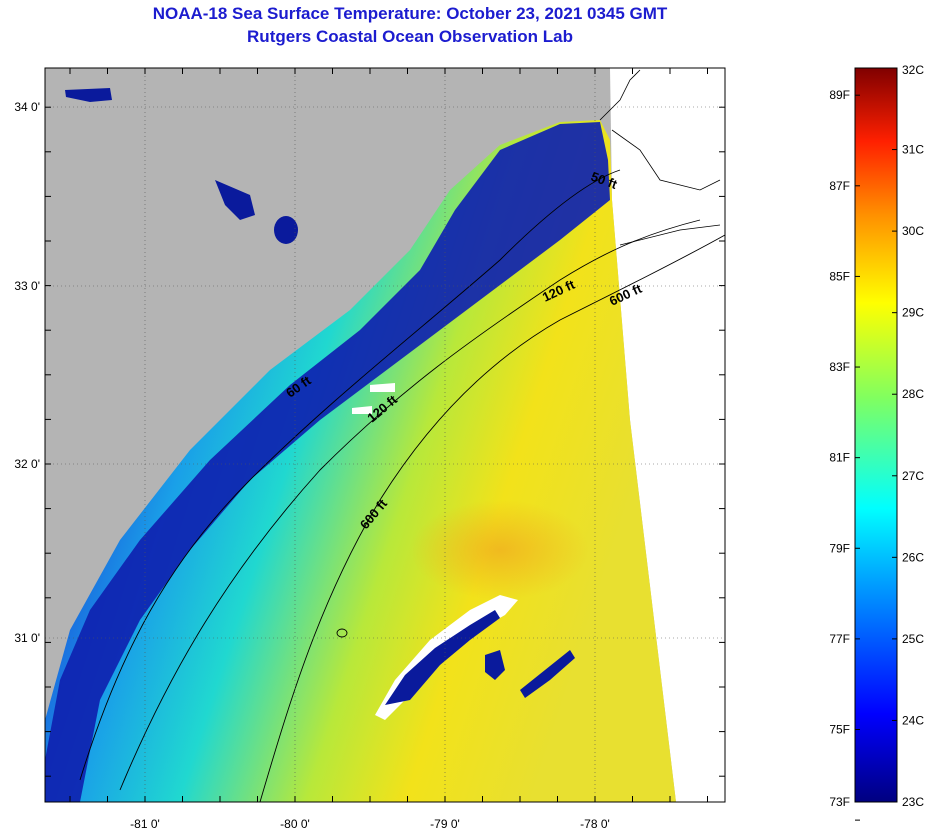 The width and height of the screenshot is (936, 832). What do you see at coordinates (839, 95) in the screenshot?
I see `colorbar-label-f: 89F` at bounding box center [839, 95].